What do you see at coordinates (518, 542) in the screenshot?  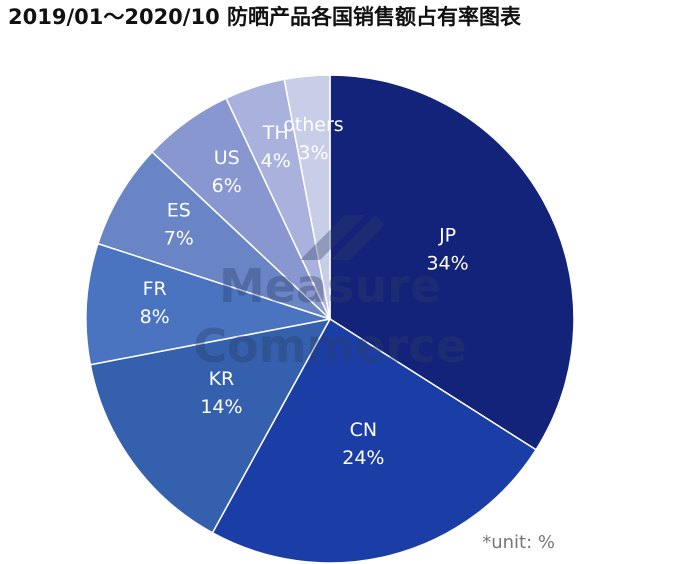 I see `unit-note: *unit: %` at bounding box center [518, 542].